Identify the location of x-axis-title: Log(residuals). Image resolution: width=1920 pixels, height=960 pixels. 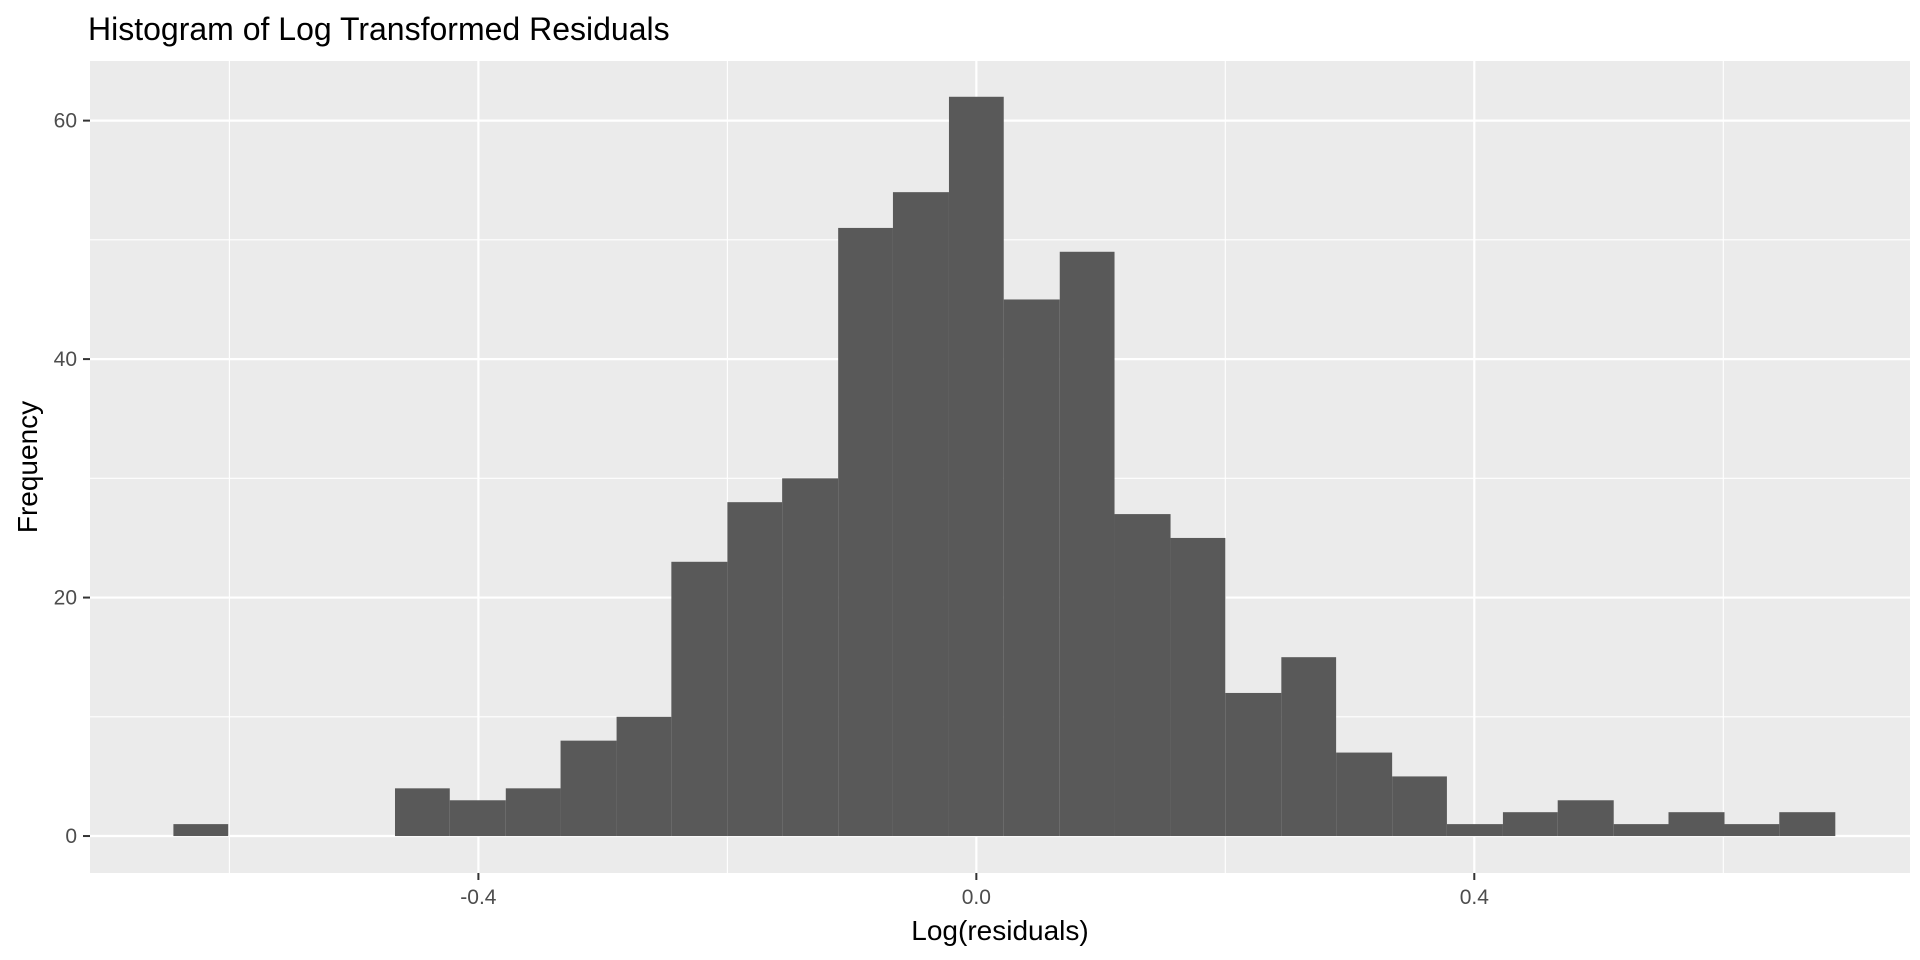
(999, 930).